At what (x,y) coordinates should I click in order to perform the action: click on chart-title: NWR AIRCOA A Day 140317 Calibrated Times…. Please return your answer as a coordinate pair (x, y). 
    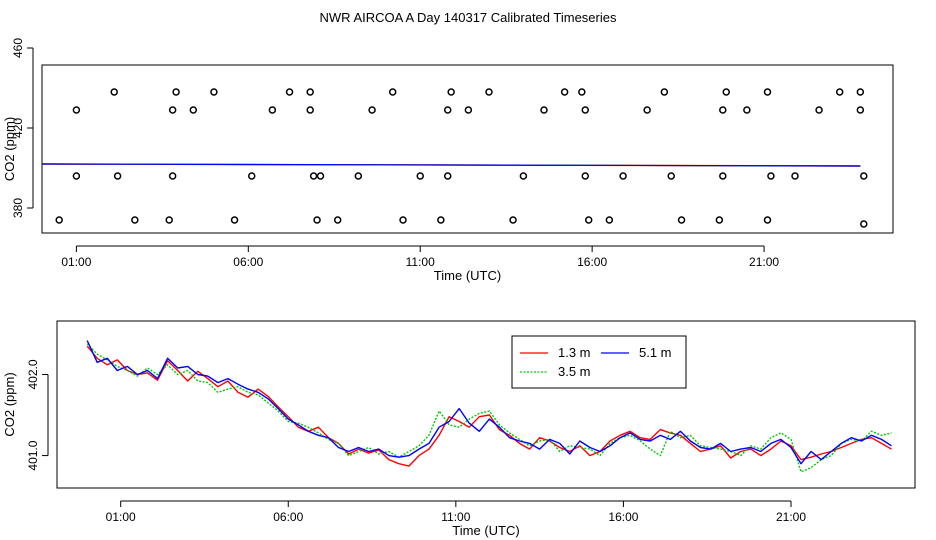
    Looking at the image, I should click on (468, 17).